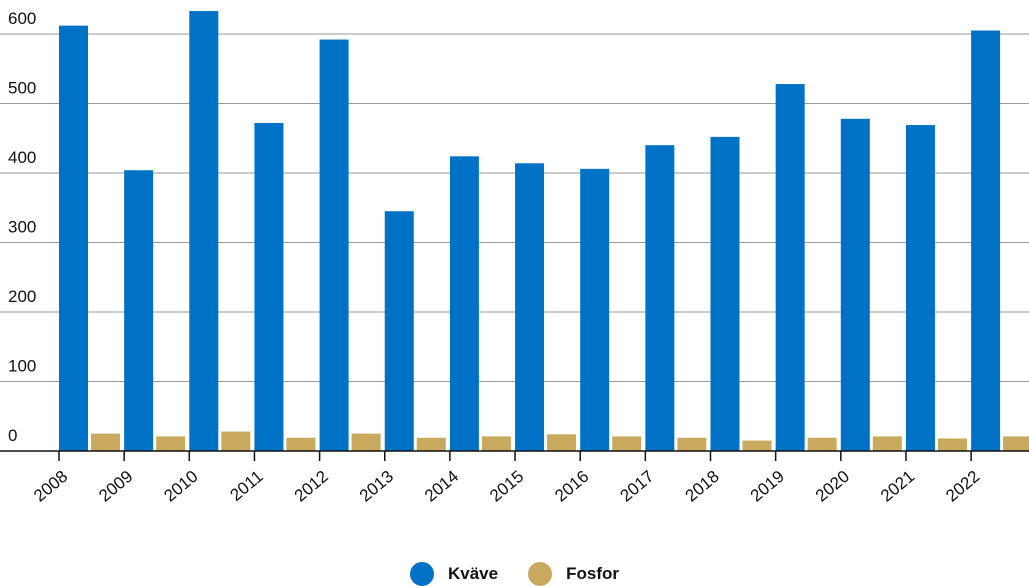  What do you see at coordinates (636, 486) in the screenshot?
I see `x-tick-label-2017: 2017` at bounding box center [636, 486].